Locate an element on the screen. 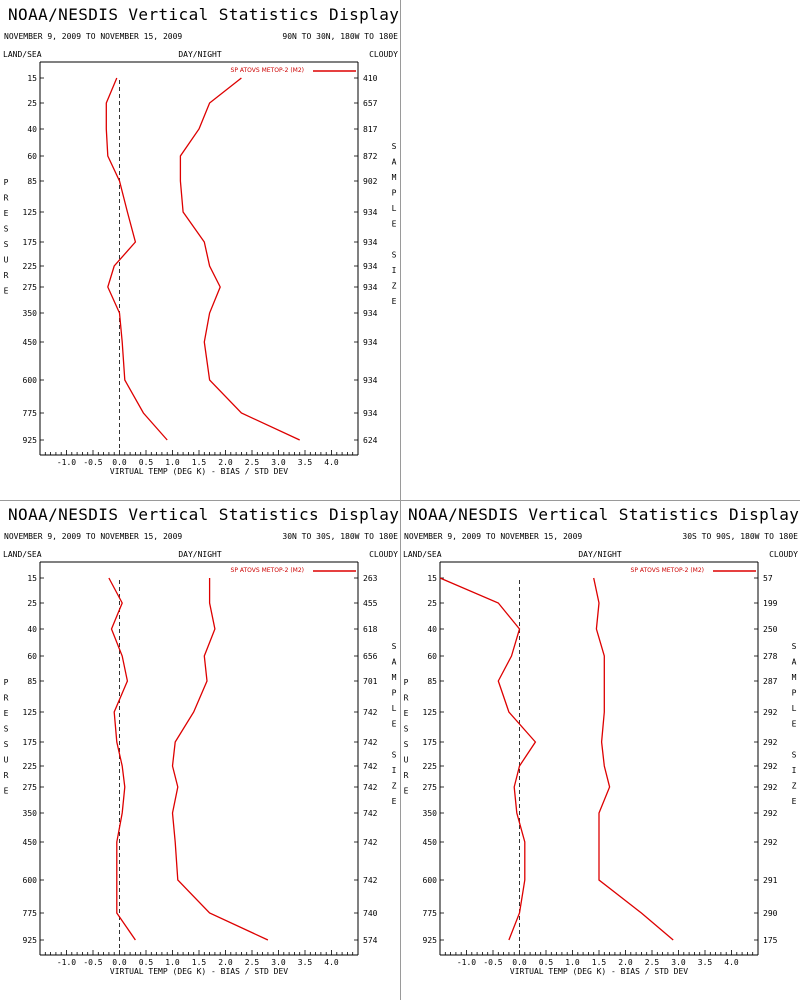  sample-size-label: 618 is located at coordinates (370, 629).